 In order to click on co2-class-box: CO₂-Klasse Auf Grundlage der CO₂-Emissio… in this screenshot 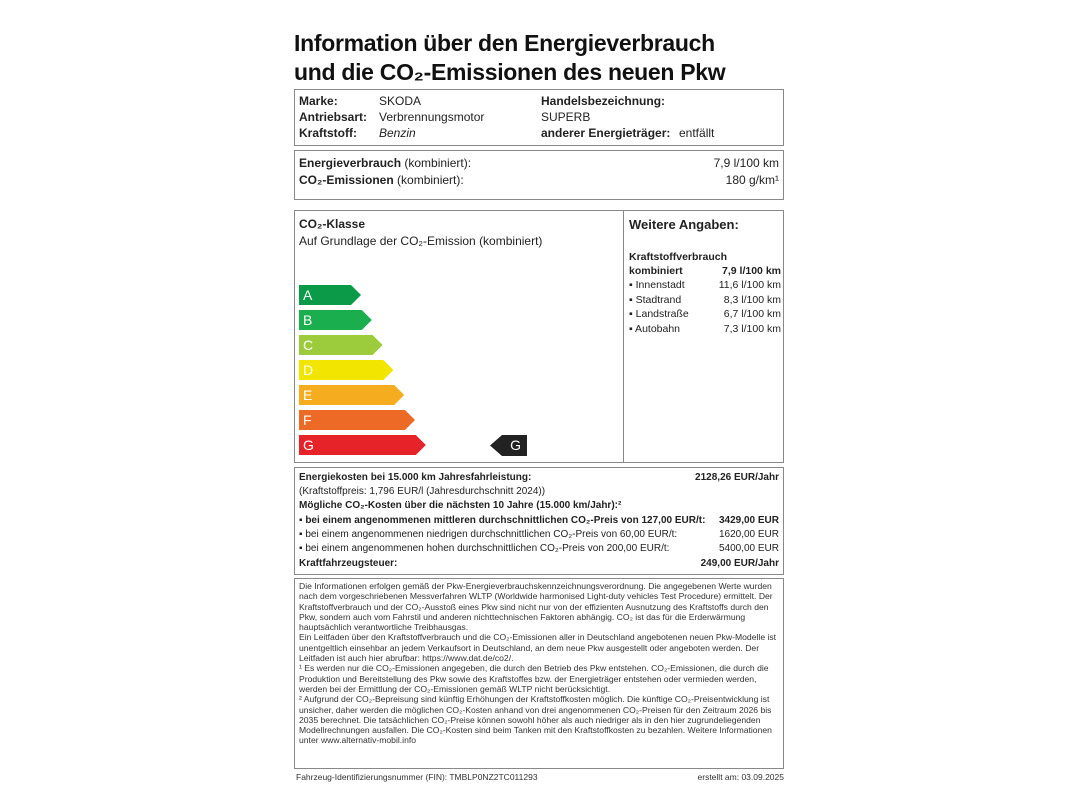, I will do `click(539, 336)`.